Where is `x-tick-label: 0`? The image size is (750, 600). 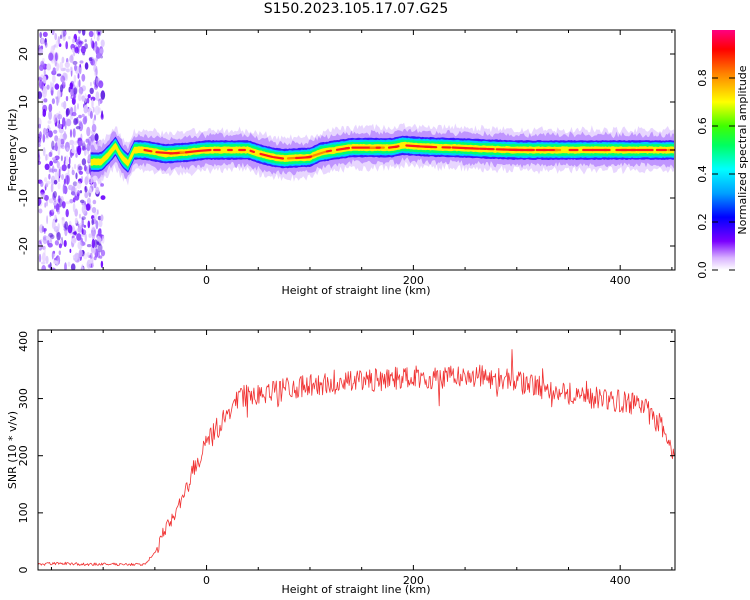 x-tick-label: 0 is located at coordinates (206, 280).